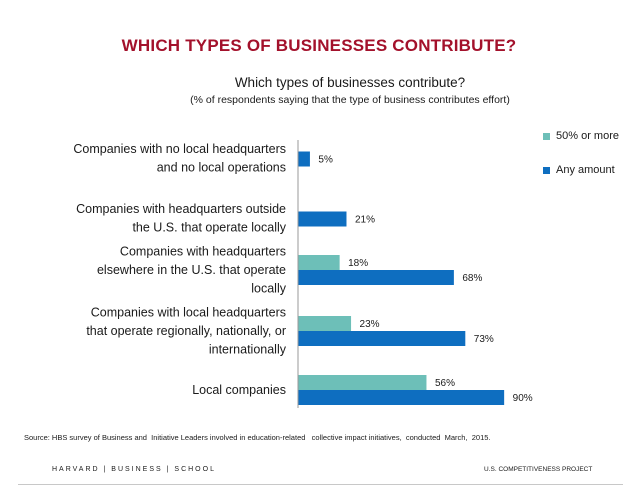 This screenshot has height=495, width=638. Describe the element at coordinates (319, 45) in the screenshot. I see `slide-title: WHICH TYPES OF BUSINESSES CONTRIBUTE?` at that location.